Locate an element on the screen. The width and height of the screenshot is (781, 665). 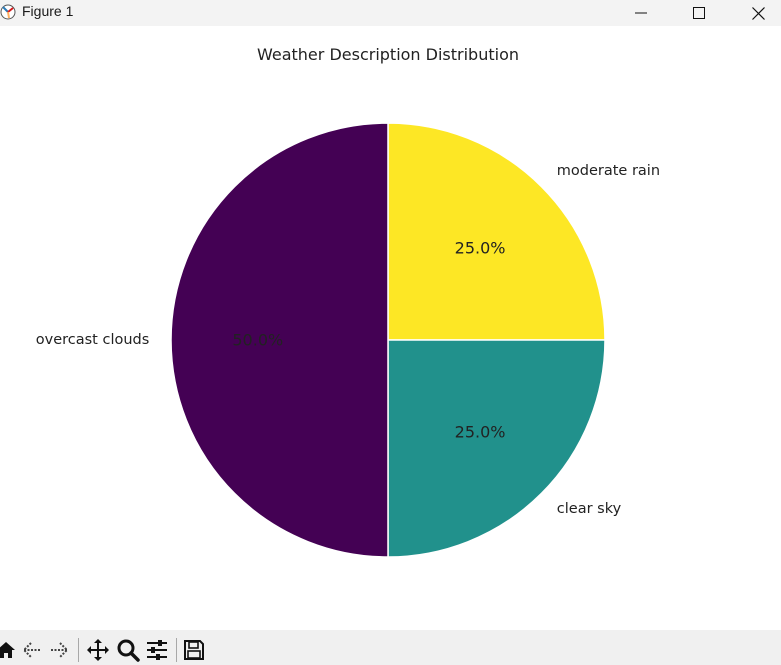
close-icon is located at coordinates (758, 13).